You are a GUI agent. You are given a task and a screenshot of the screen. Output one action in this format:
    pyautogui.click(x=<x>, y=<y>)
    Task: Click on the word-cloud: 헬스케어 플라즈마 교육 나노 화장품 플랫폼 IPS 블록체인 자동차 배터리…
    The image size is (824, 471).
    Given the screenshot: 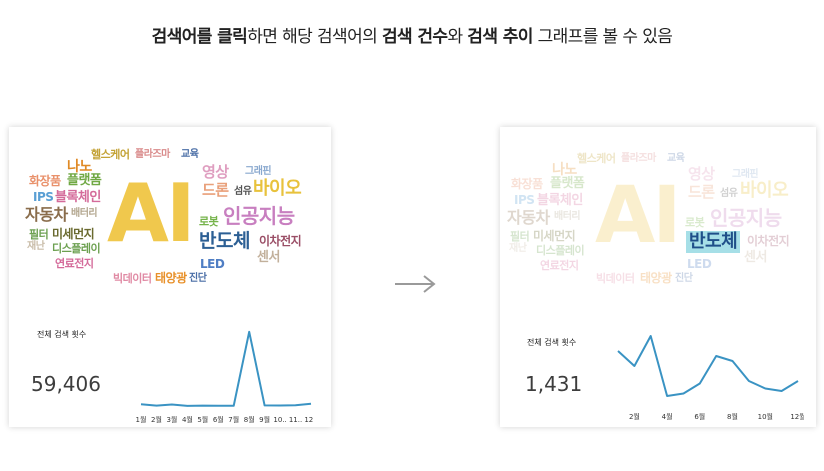 What is the action you would take?
    pyautogui.click(x=170, y=212)
    